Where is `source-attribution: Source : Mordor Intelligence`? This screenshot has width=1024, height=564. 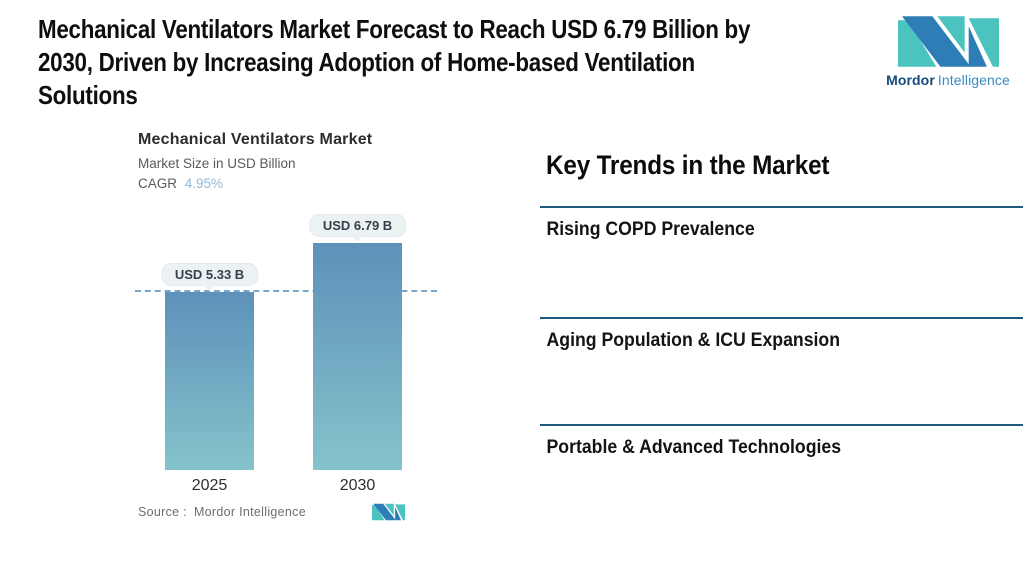 source-attribution: Source : Mordor Intelligence is located at coordinates (222, 512).